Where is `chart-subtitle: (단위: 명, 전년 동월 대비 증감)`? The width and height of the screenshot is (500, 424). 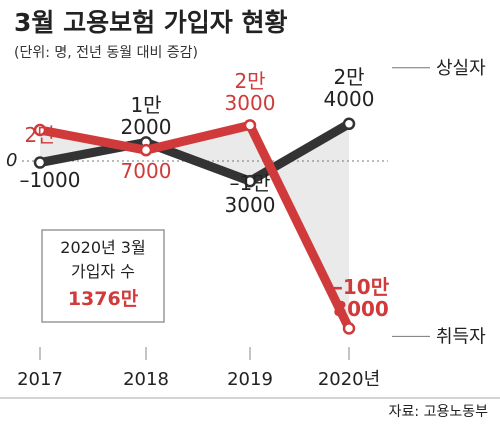
chart-subtitle: (단위: 명, 전년 동월 대비 증감) is located at coordinates (106, 53).